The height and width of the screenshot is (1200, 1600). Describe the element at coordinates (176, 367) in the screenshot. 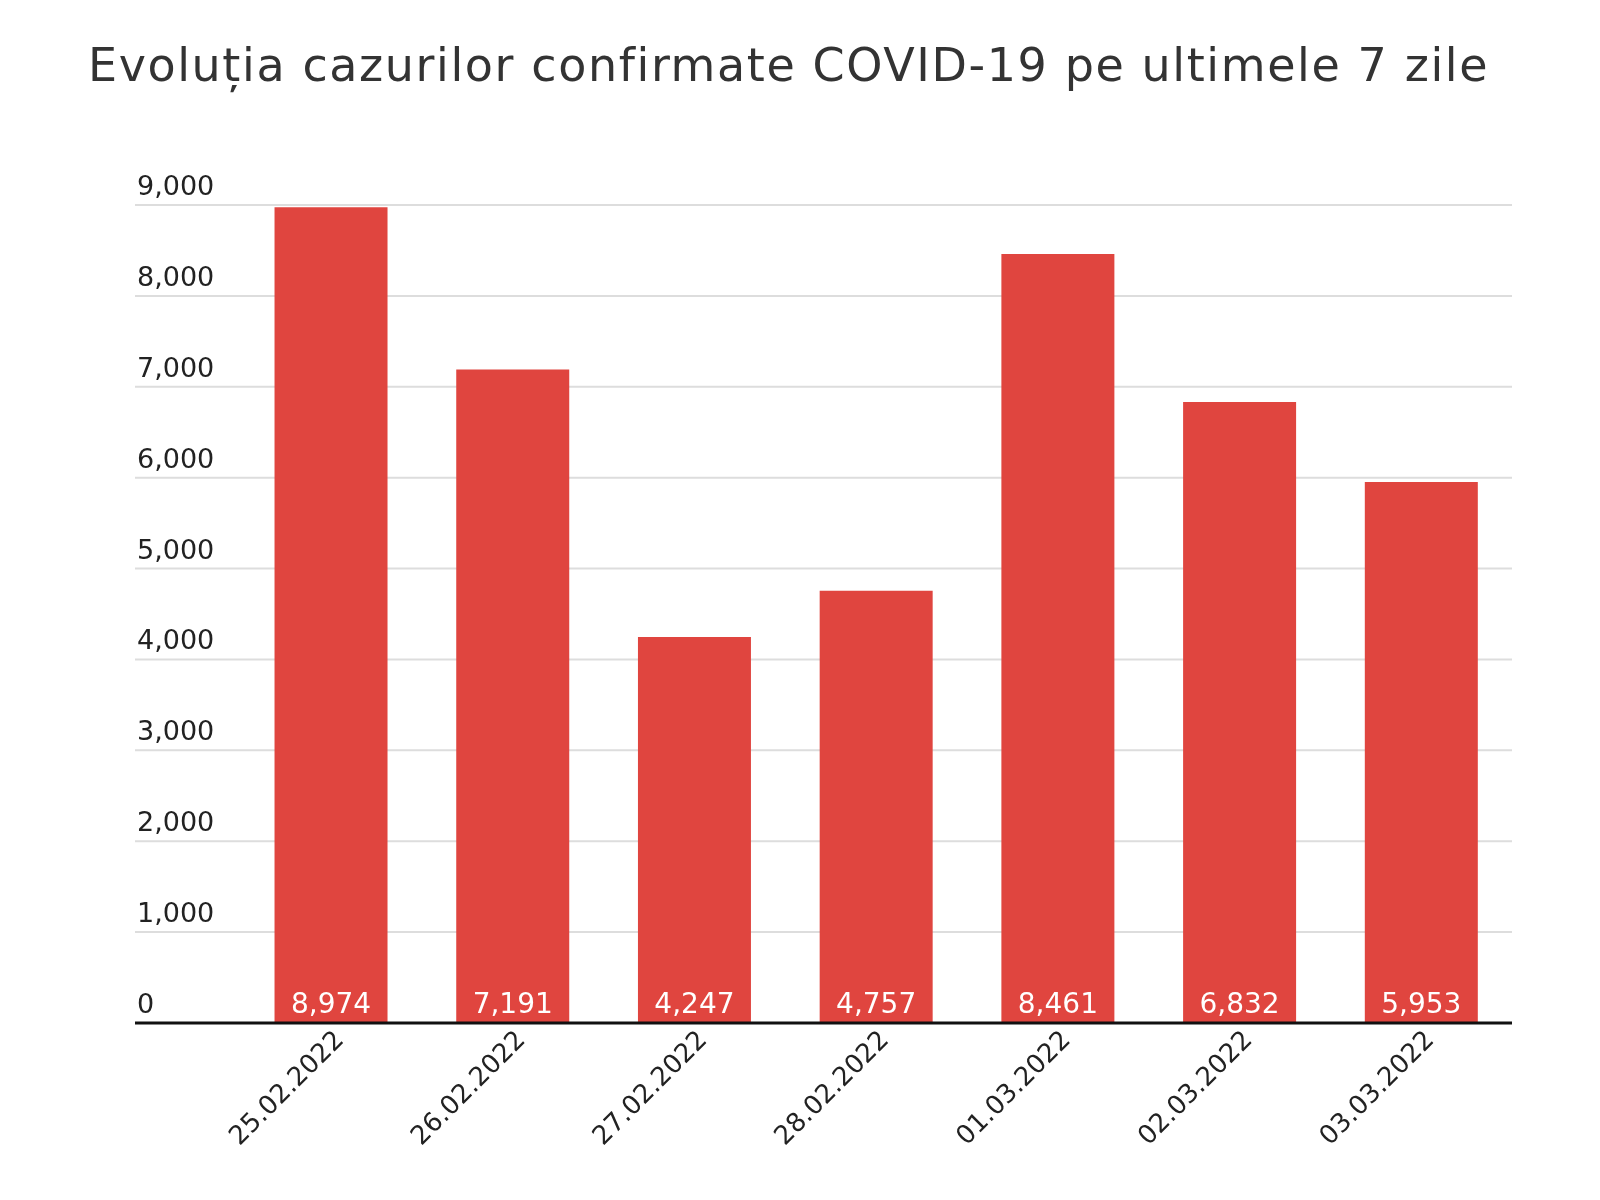

I see `y-tick-label: 7,000` at that location.